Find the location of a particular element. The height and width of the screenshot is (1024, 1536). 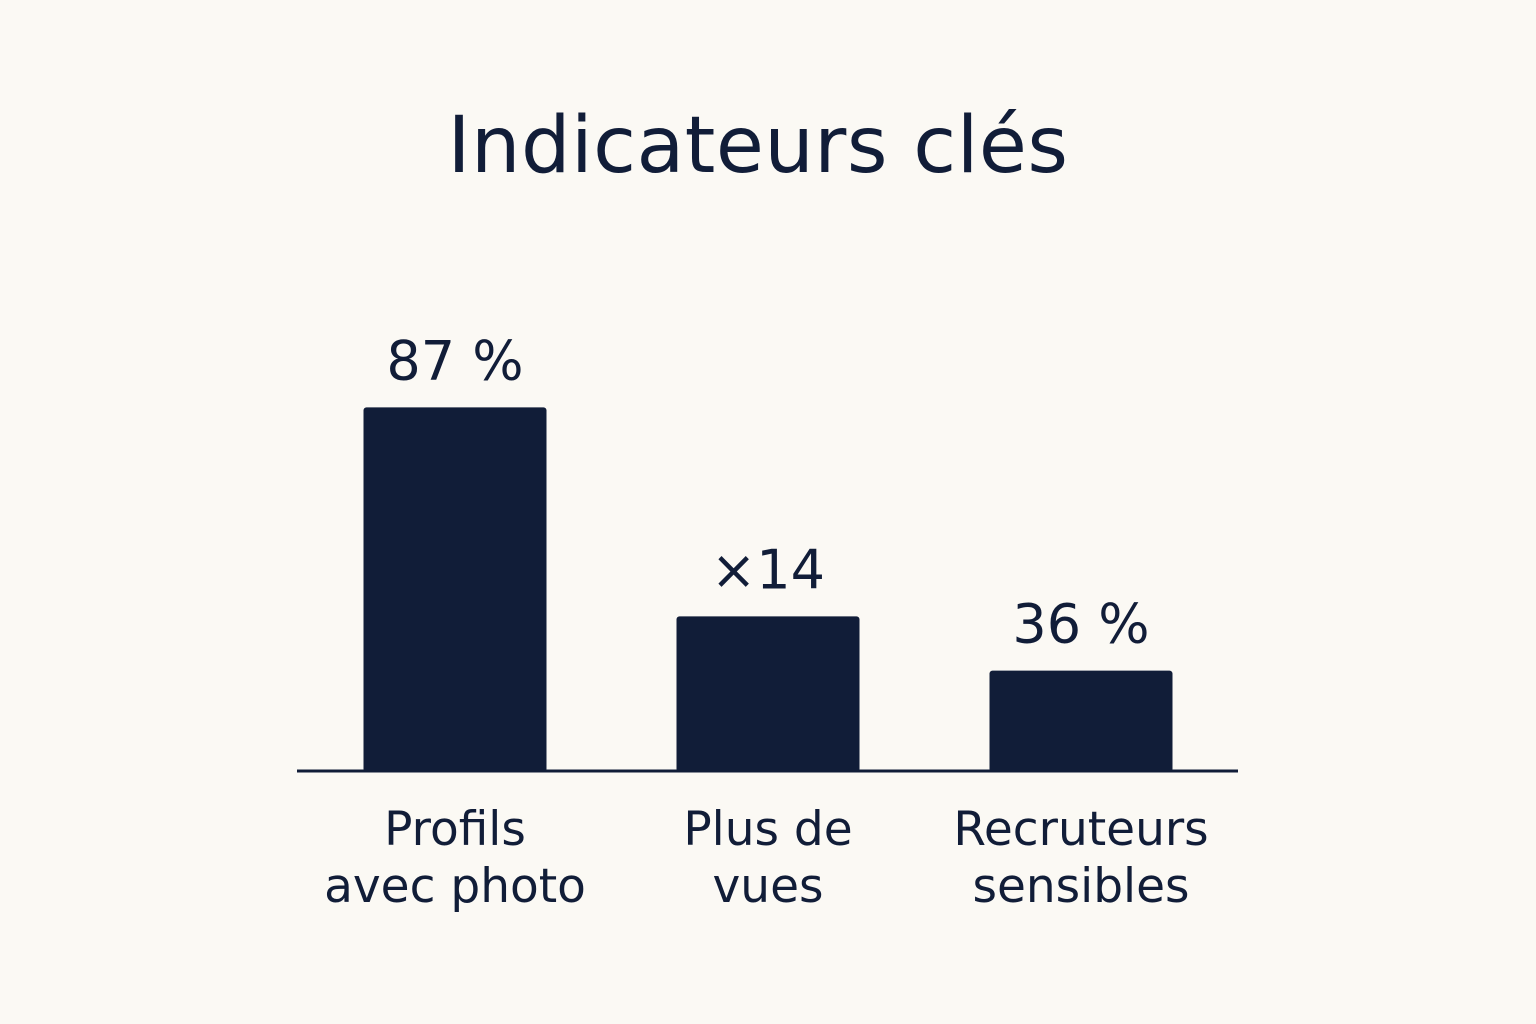

category-label: avec photo is located at coordinates (455, 886).